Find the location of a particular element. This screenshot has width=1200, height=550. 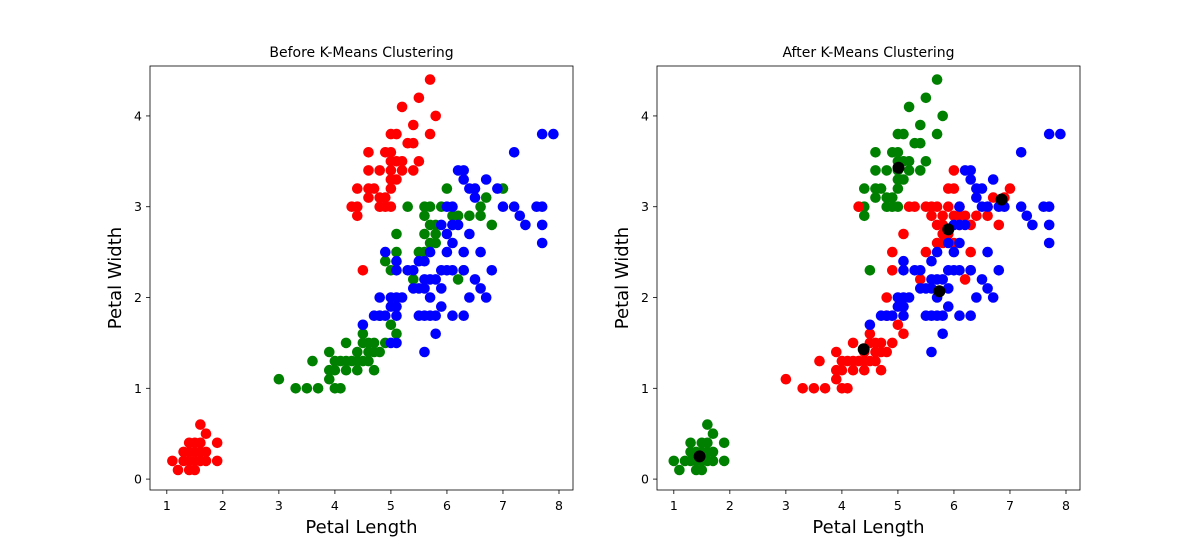

x-axis-ticks: 1 2 3 4 5 6 7 8 is located at coordinates (363, 501).